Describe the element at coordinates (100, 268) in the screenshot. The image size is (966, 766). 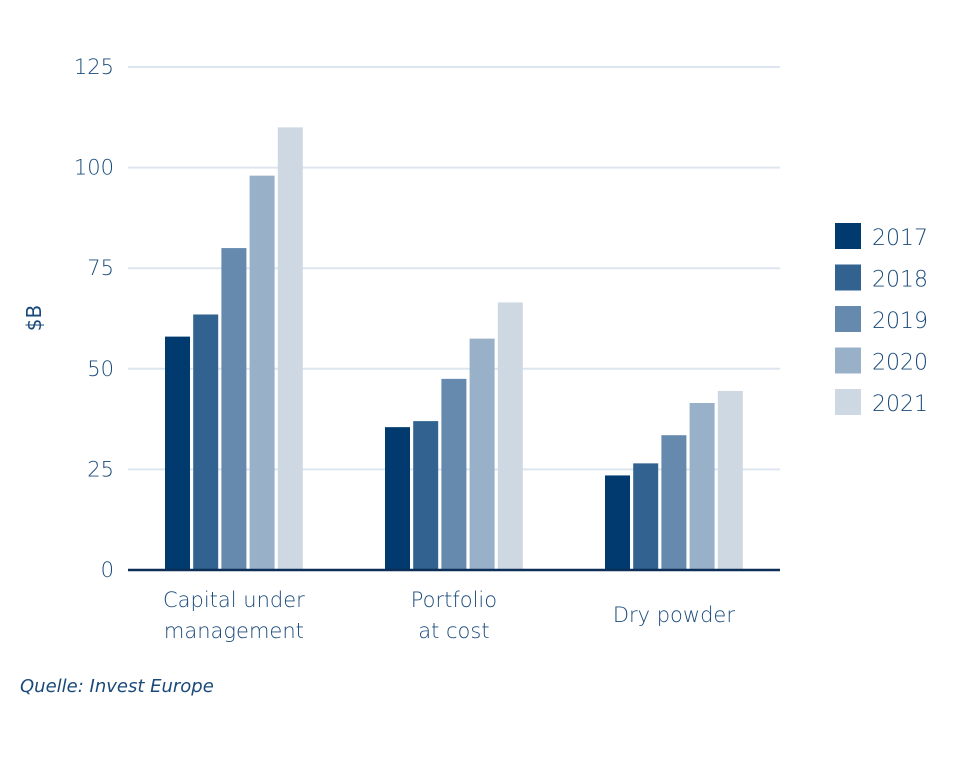
I see `y-tick-label: 75` at that location.